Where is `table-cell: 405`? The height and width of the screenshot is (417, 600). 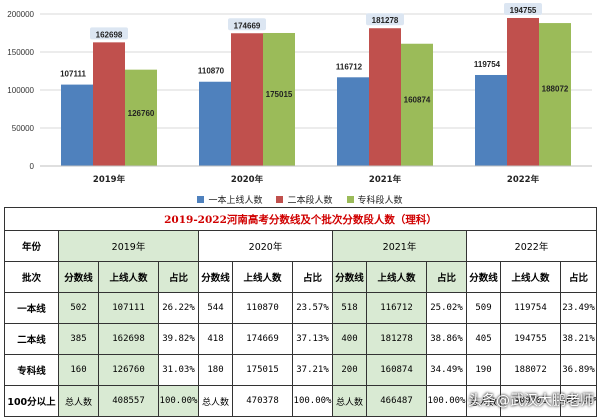 table-cell: 405 is located at coordinates (483, 339).